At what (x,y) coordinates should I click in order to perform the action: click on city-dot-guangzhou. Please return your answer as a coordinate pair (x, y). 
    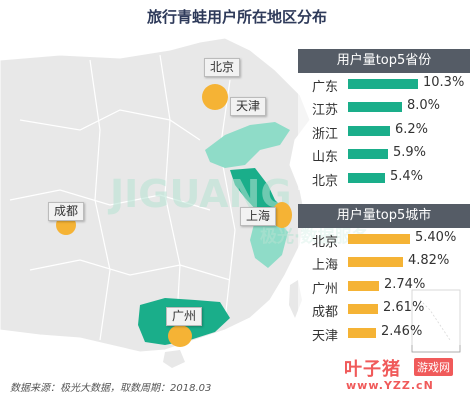
    Looking at the image, I should click on (180, 336).